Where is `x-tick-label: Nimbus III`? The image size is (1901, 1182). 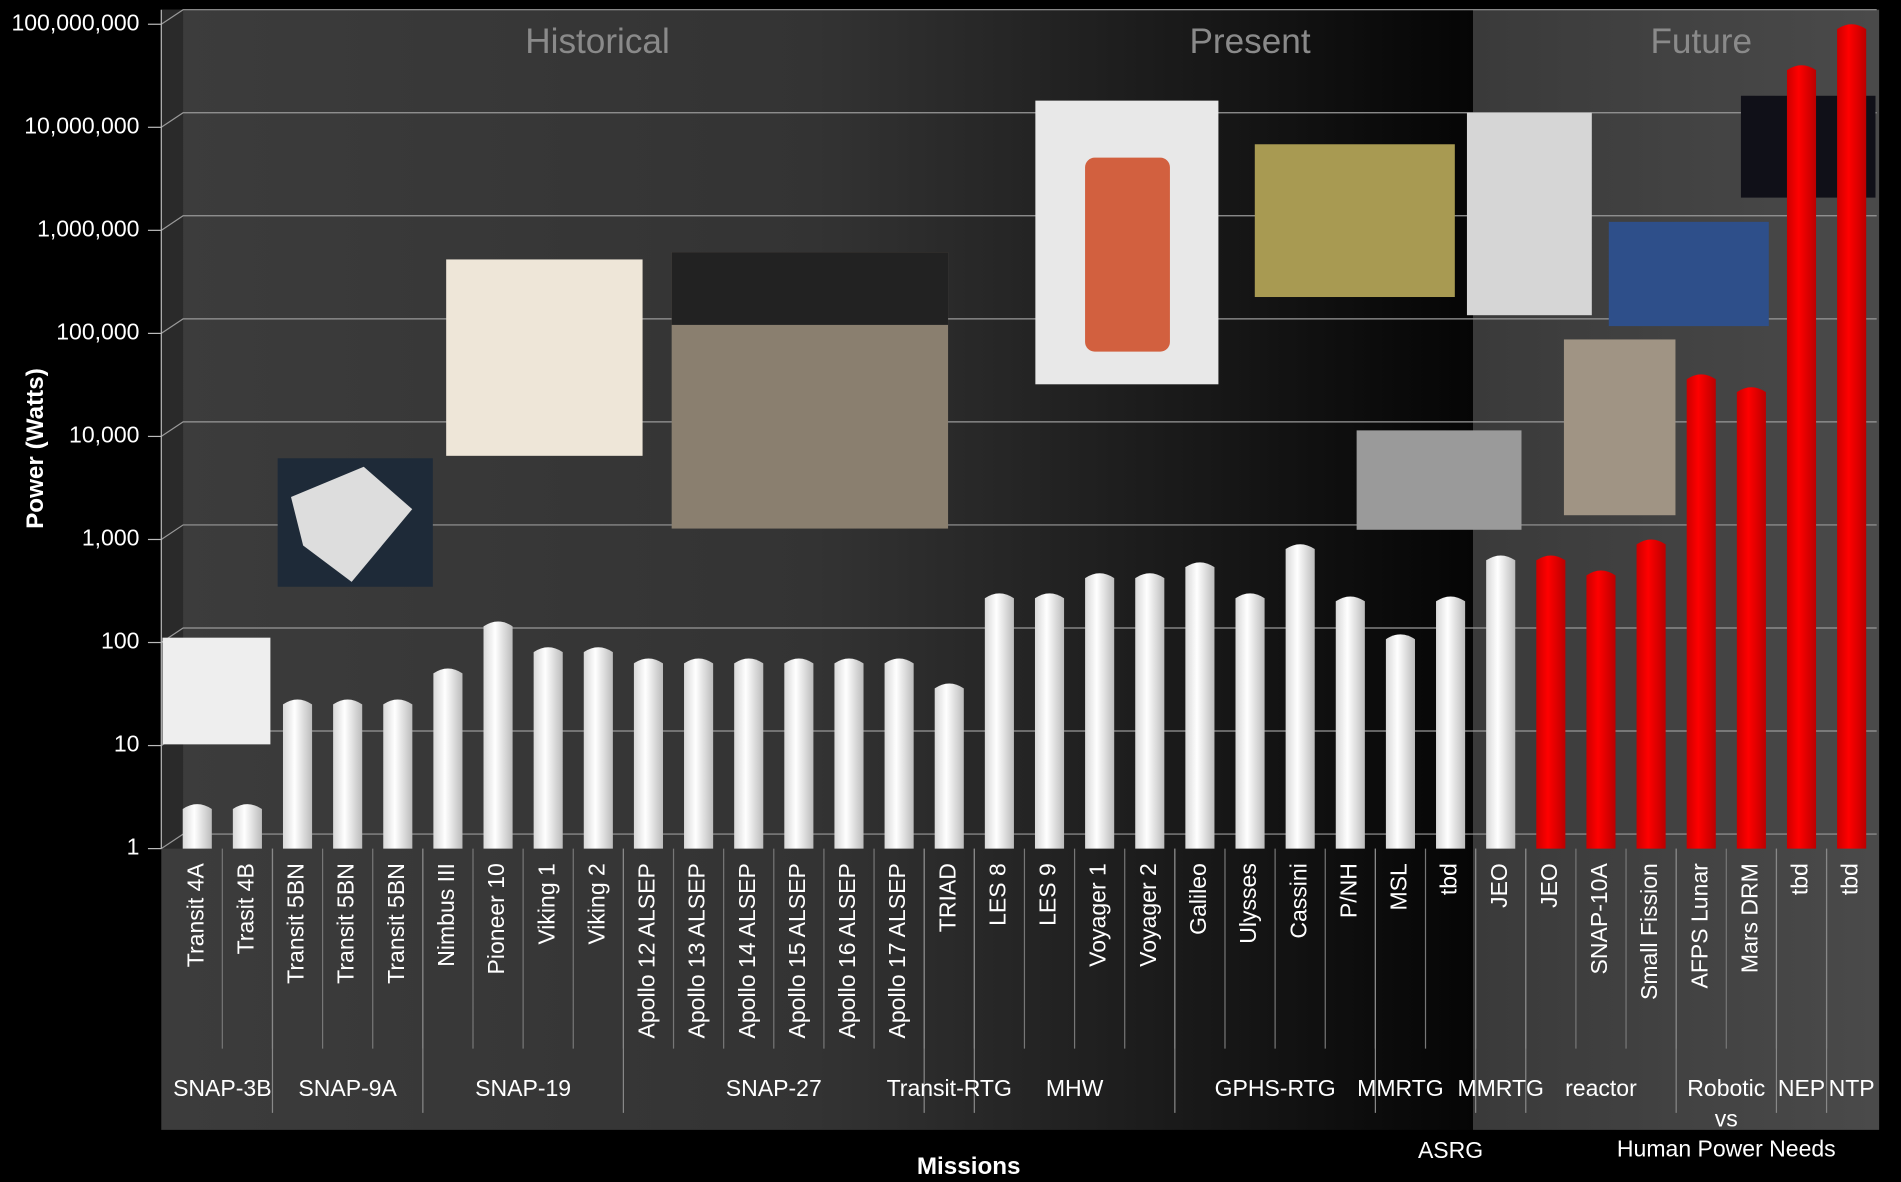 x-tick-label: Nimbus III is located at coordinates (446, 915).